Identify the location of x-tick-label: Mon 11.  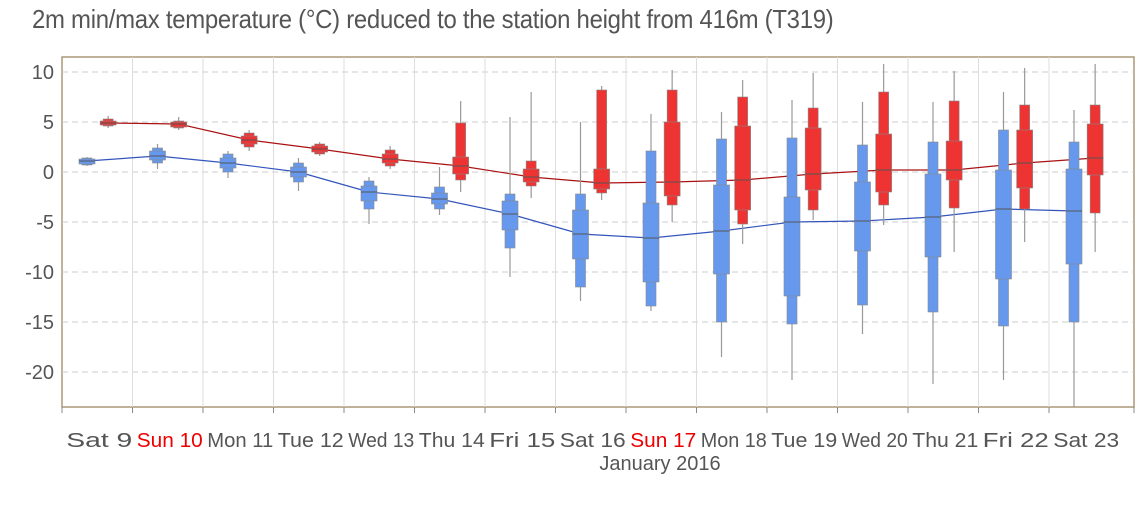
(240, 441).